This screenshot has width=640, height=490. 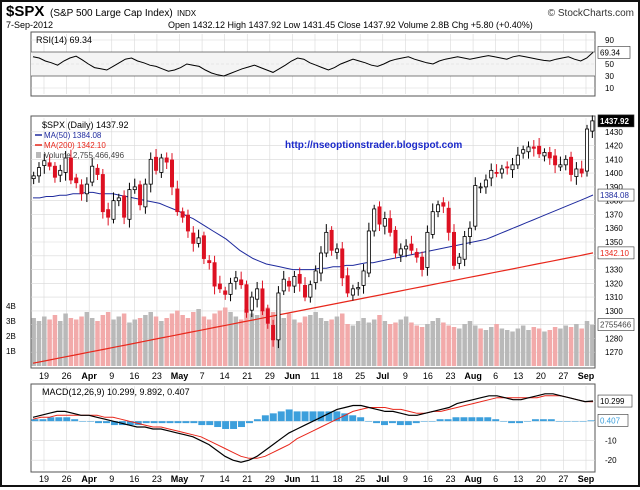 I want to click on price-y-tick: 1430, so click(x=614, y=132).